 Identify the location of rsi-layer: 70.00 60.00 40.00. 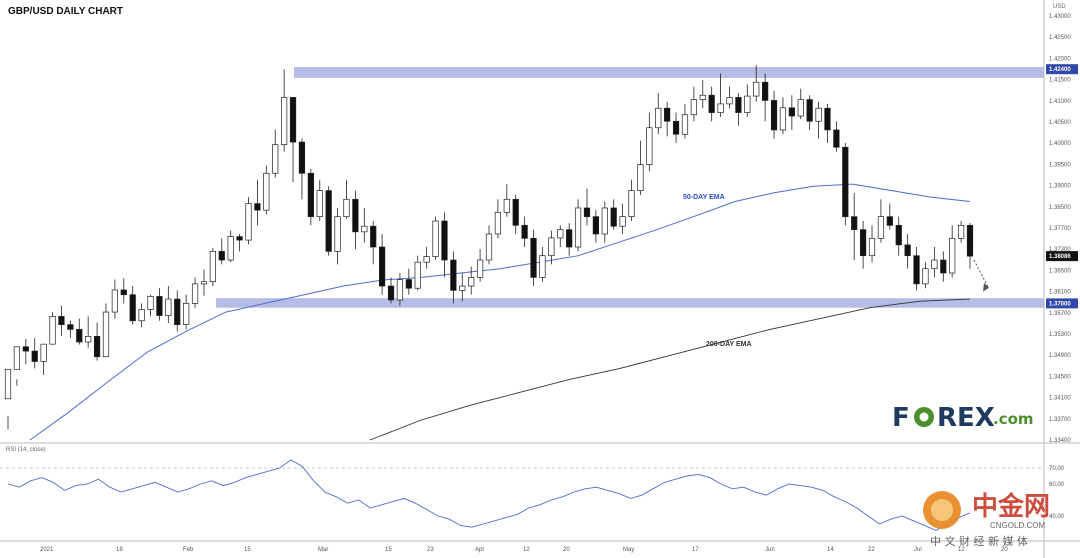
(532, 495).